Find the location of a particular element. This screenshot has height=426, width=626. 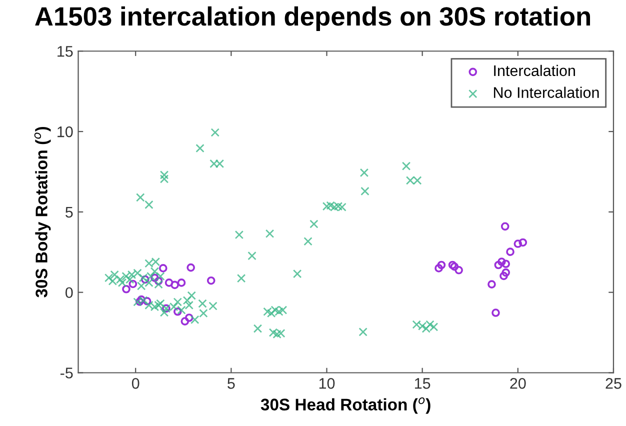

y-tick-label: 5 is located at coordinates (69, 212).